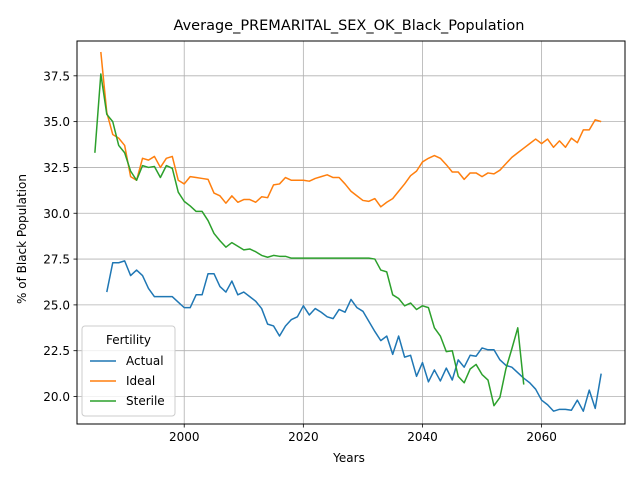 The image size is (640, 484). I want to click on y-axis-label: % of Black Population, so click(22, 239).